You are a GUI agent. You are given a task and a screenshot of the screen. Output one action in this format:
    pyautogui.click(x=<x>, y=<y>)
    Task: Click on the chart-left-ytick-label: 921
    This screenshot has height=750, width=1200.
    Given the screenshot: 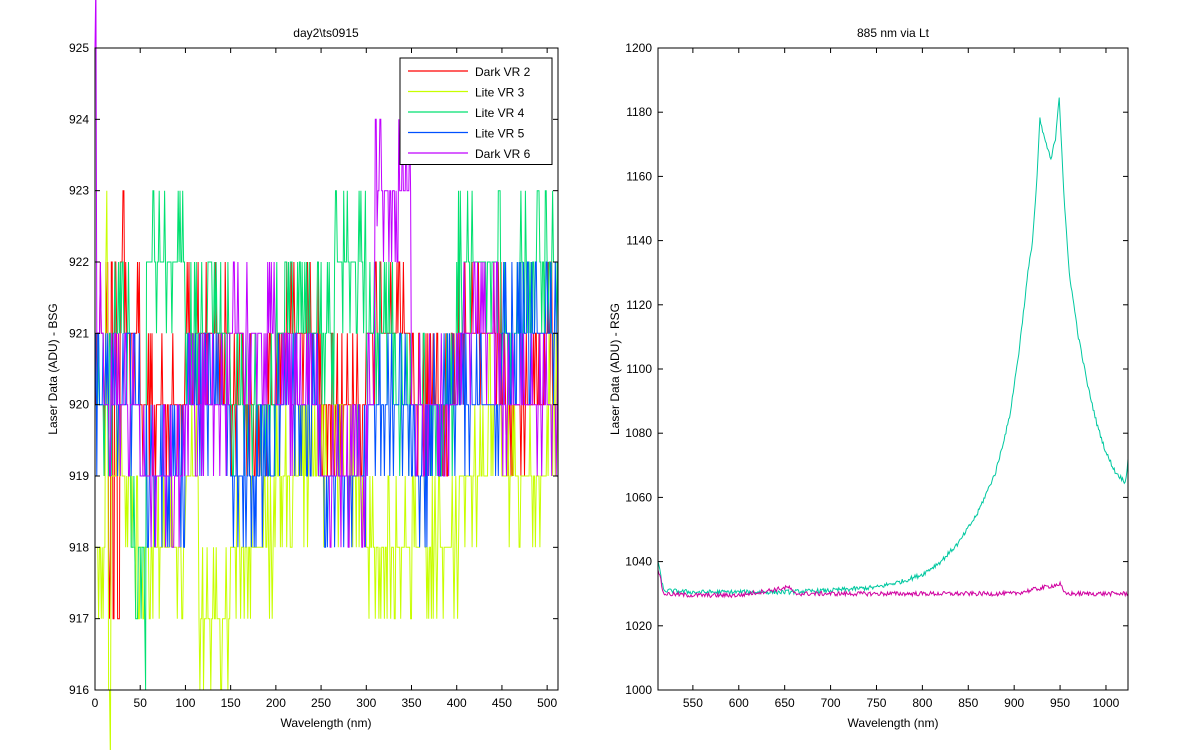 What is the action you would take?
    pyautogui.click(x=79, y=333)
    